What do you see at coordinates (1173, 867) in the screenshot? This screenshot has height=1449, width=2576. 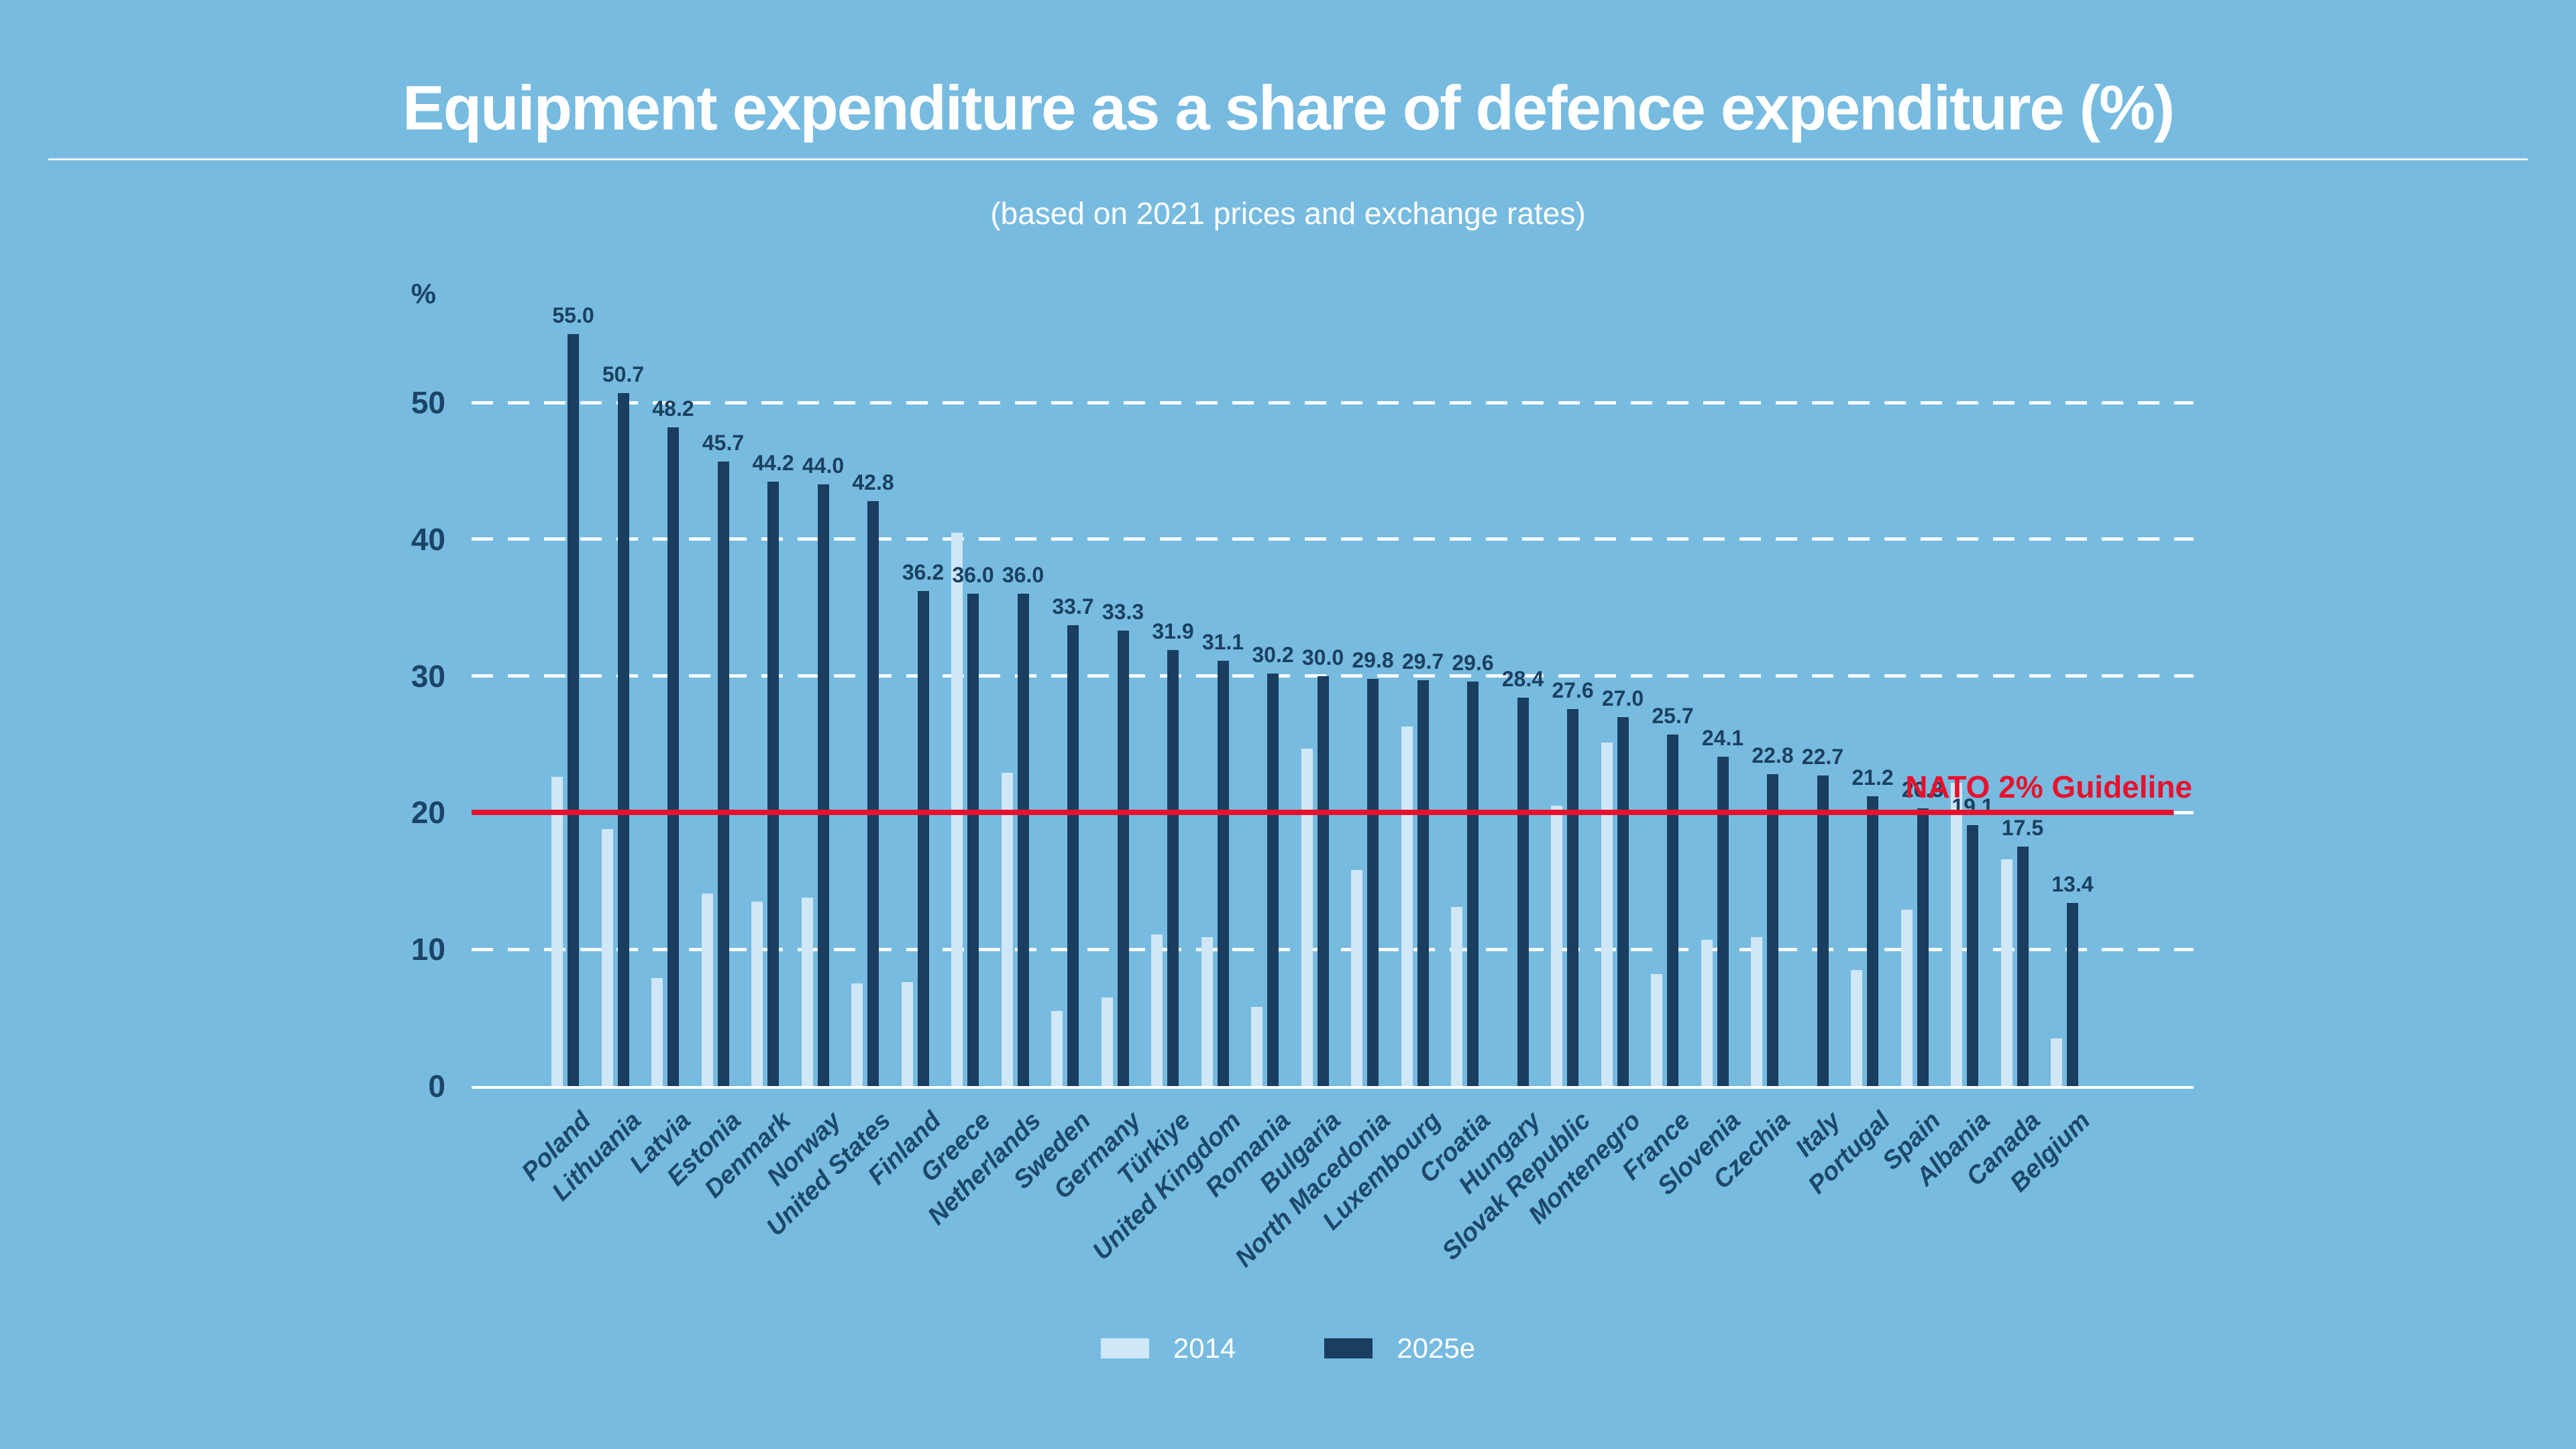 I see `bar-2025e-t-rkiye` at bounding box center [1173, 867].